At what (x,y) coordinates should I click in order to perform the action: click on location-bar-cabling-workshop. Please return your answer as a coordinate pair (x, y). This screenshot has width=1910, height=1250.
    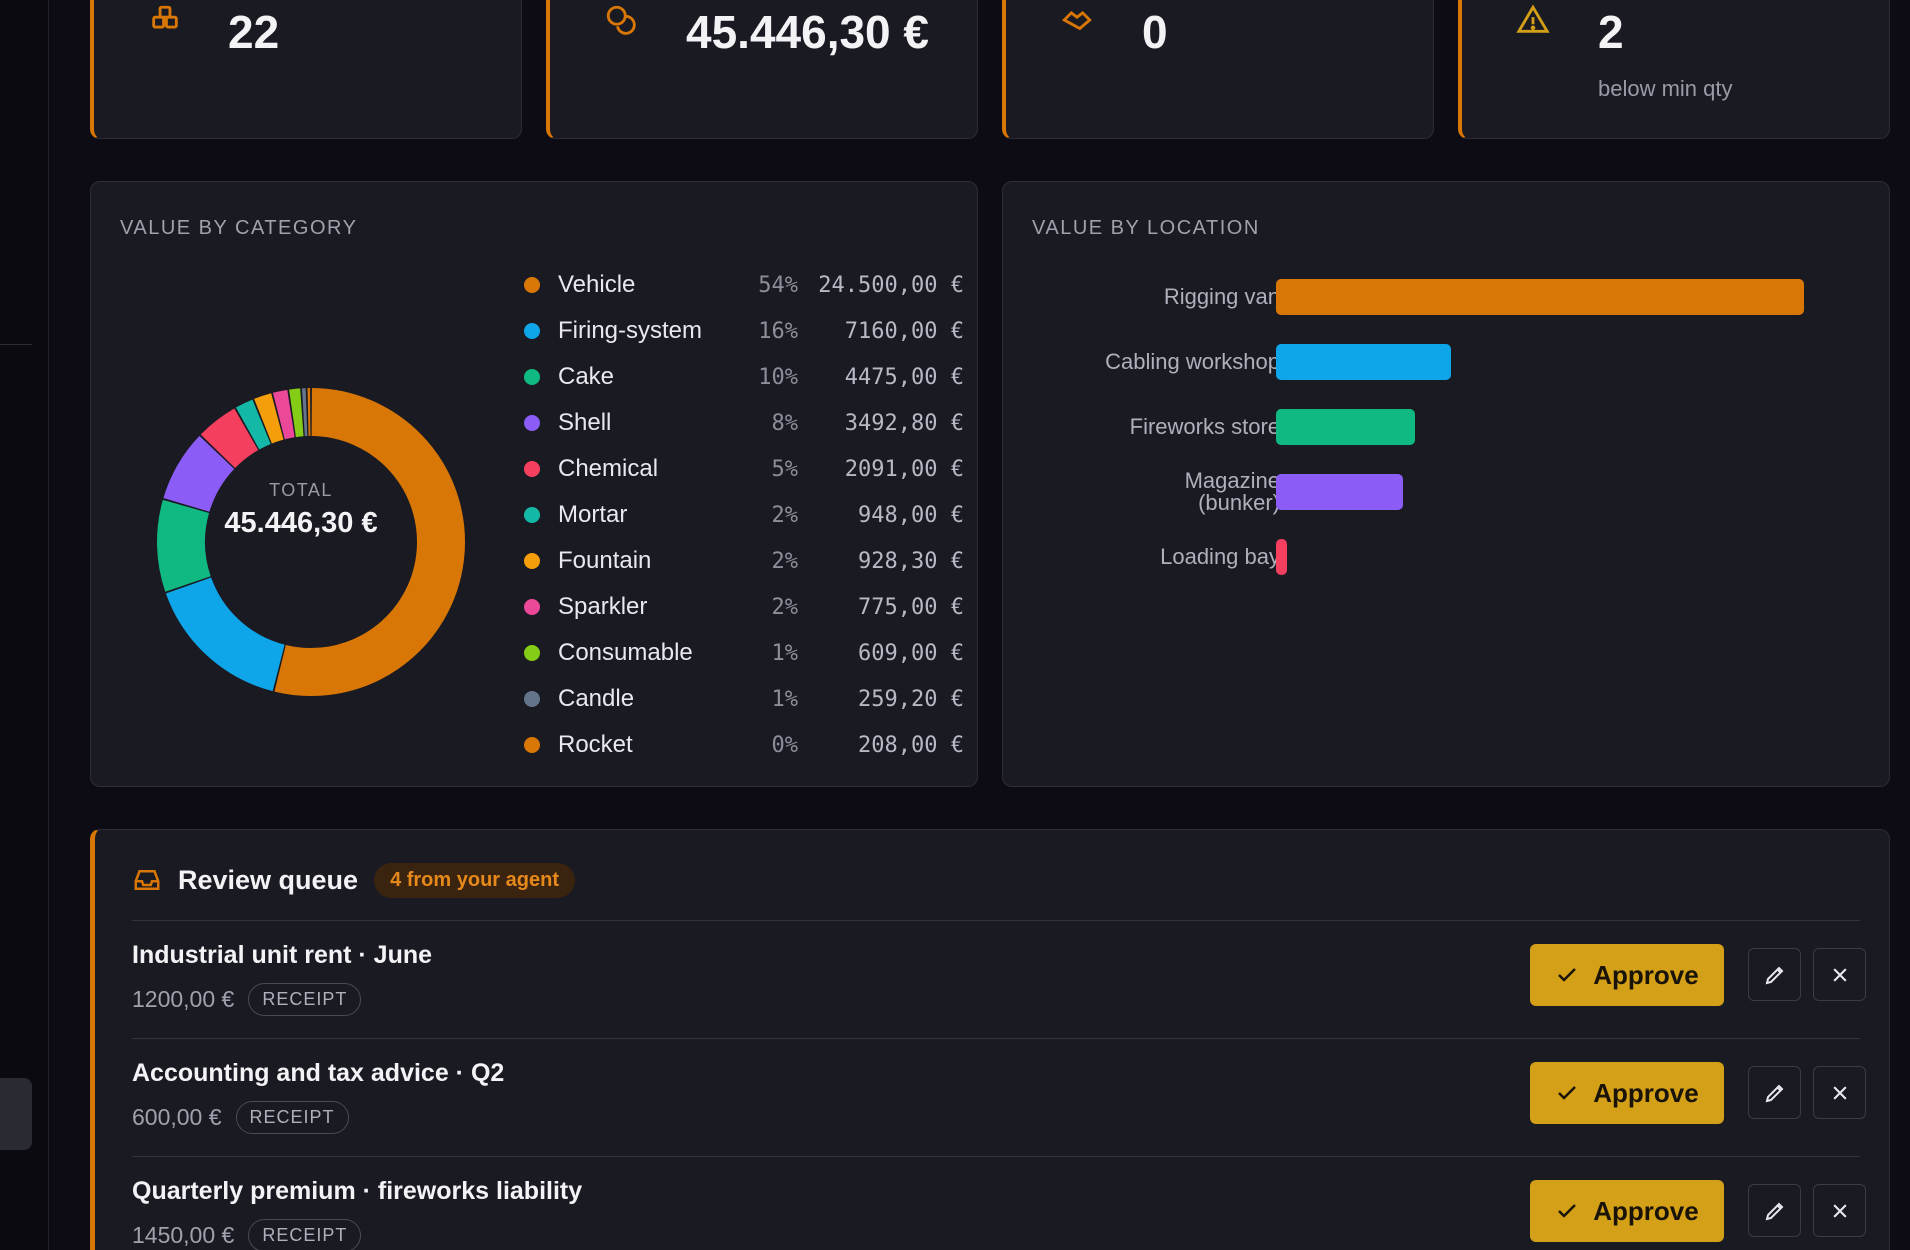
    Looking at the image, I should click on (1364, 362).